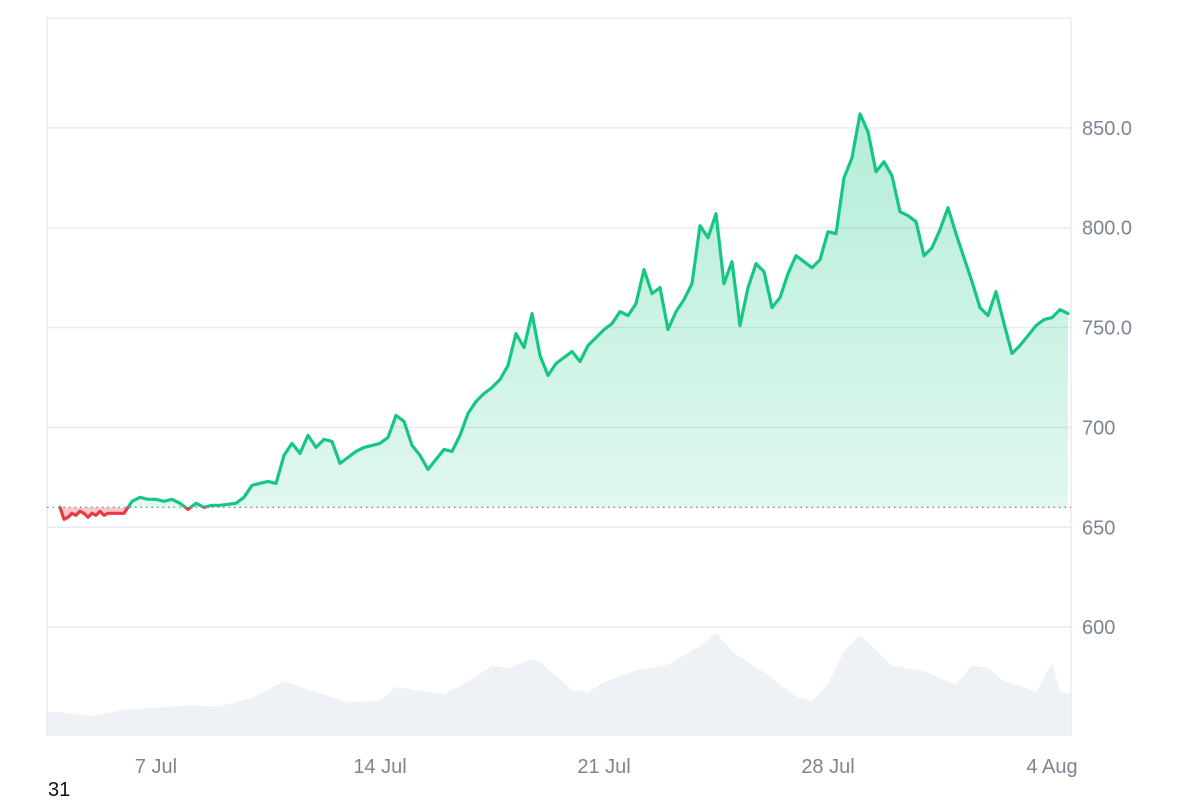  What do you see at coordinates (1098, 528) in the screenshot?
I see `y-tick-label: 650` at bounding box center [1098, 528].